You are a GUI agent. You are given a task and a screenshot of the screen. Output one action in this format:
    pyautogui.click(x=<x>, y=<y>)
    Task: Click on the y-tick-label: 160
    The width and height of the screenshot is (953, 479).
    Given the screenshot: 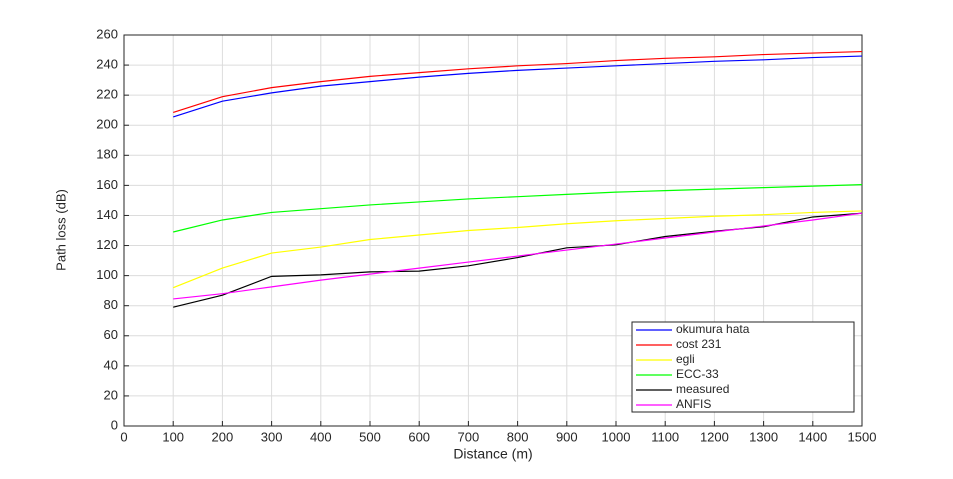 What is the action you would take?
    pyautogui.click(x=107, y=184)
    